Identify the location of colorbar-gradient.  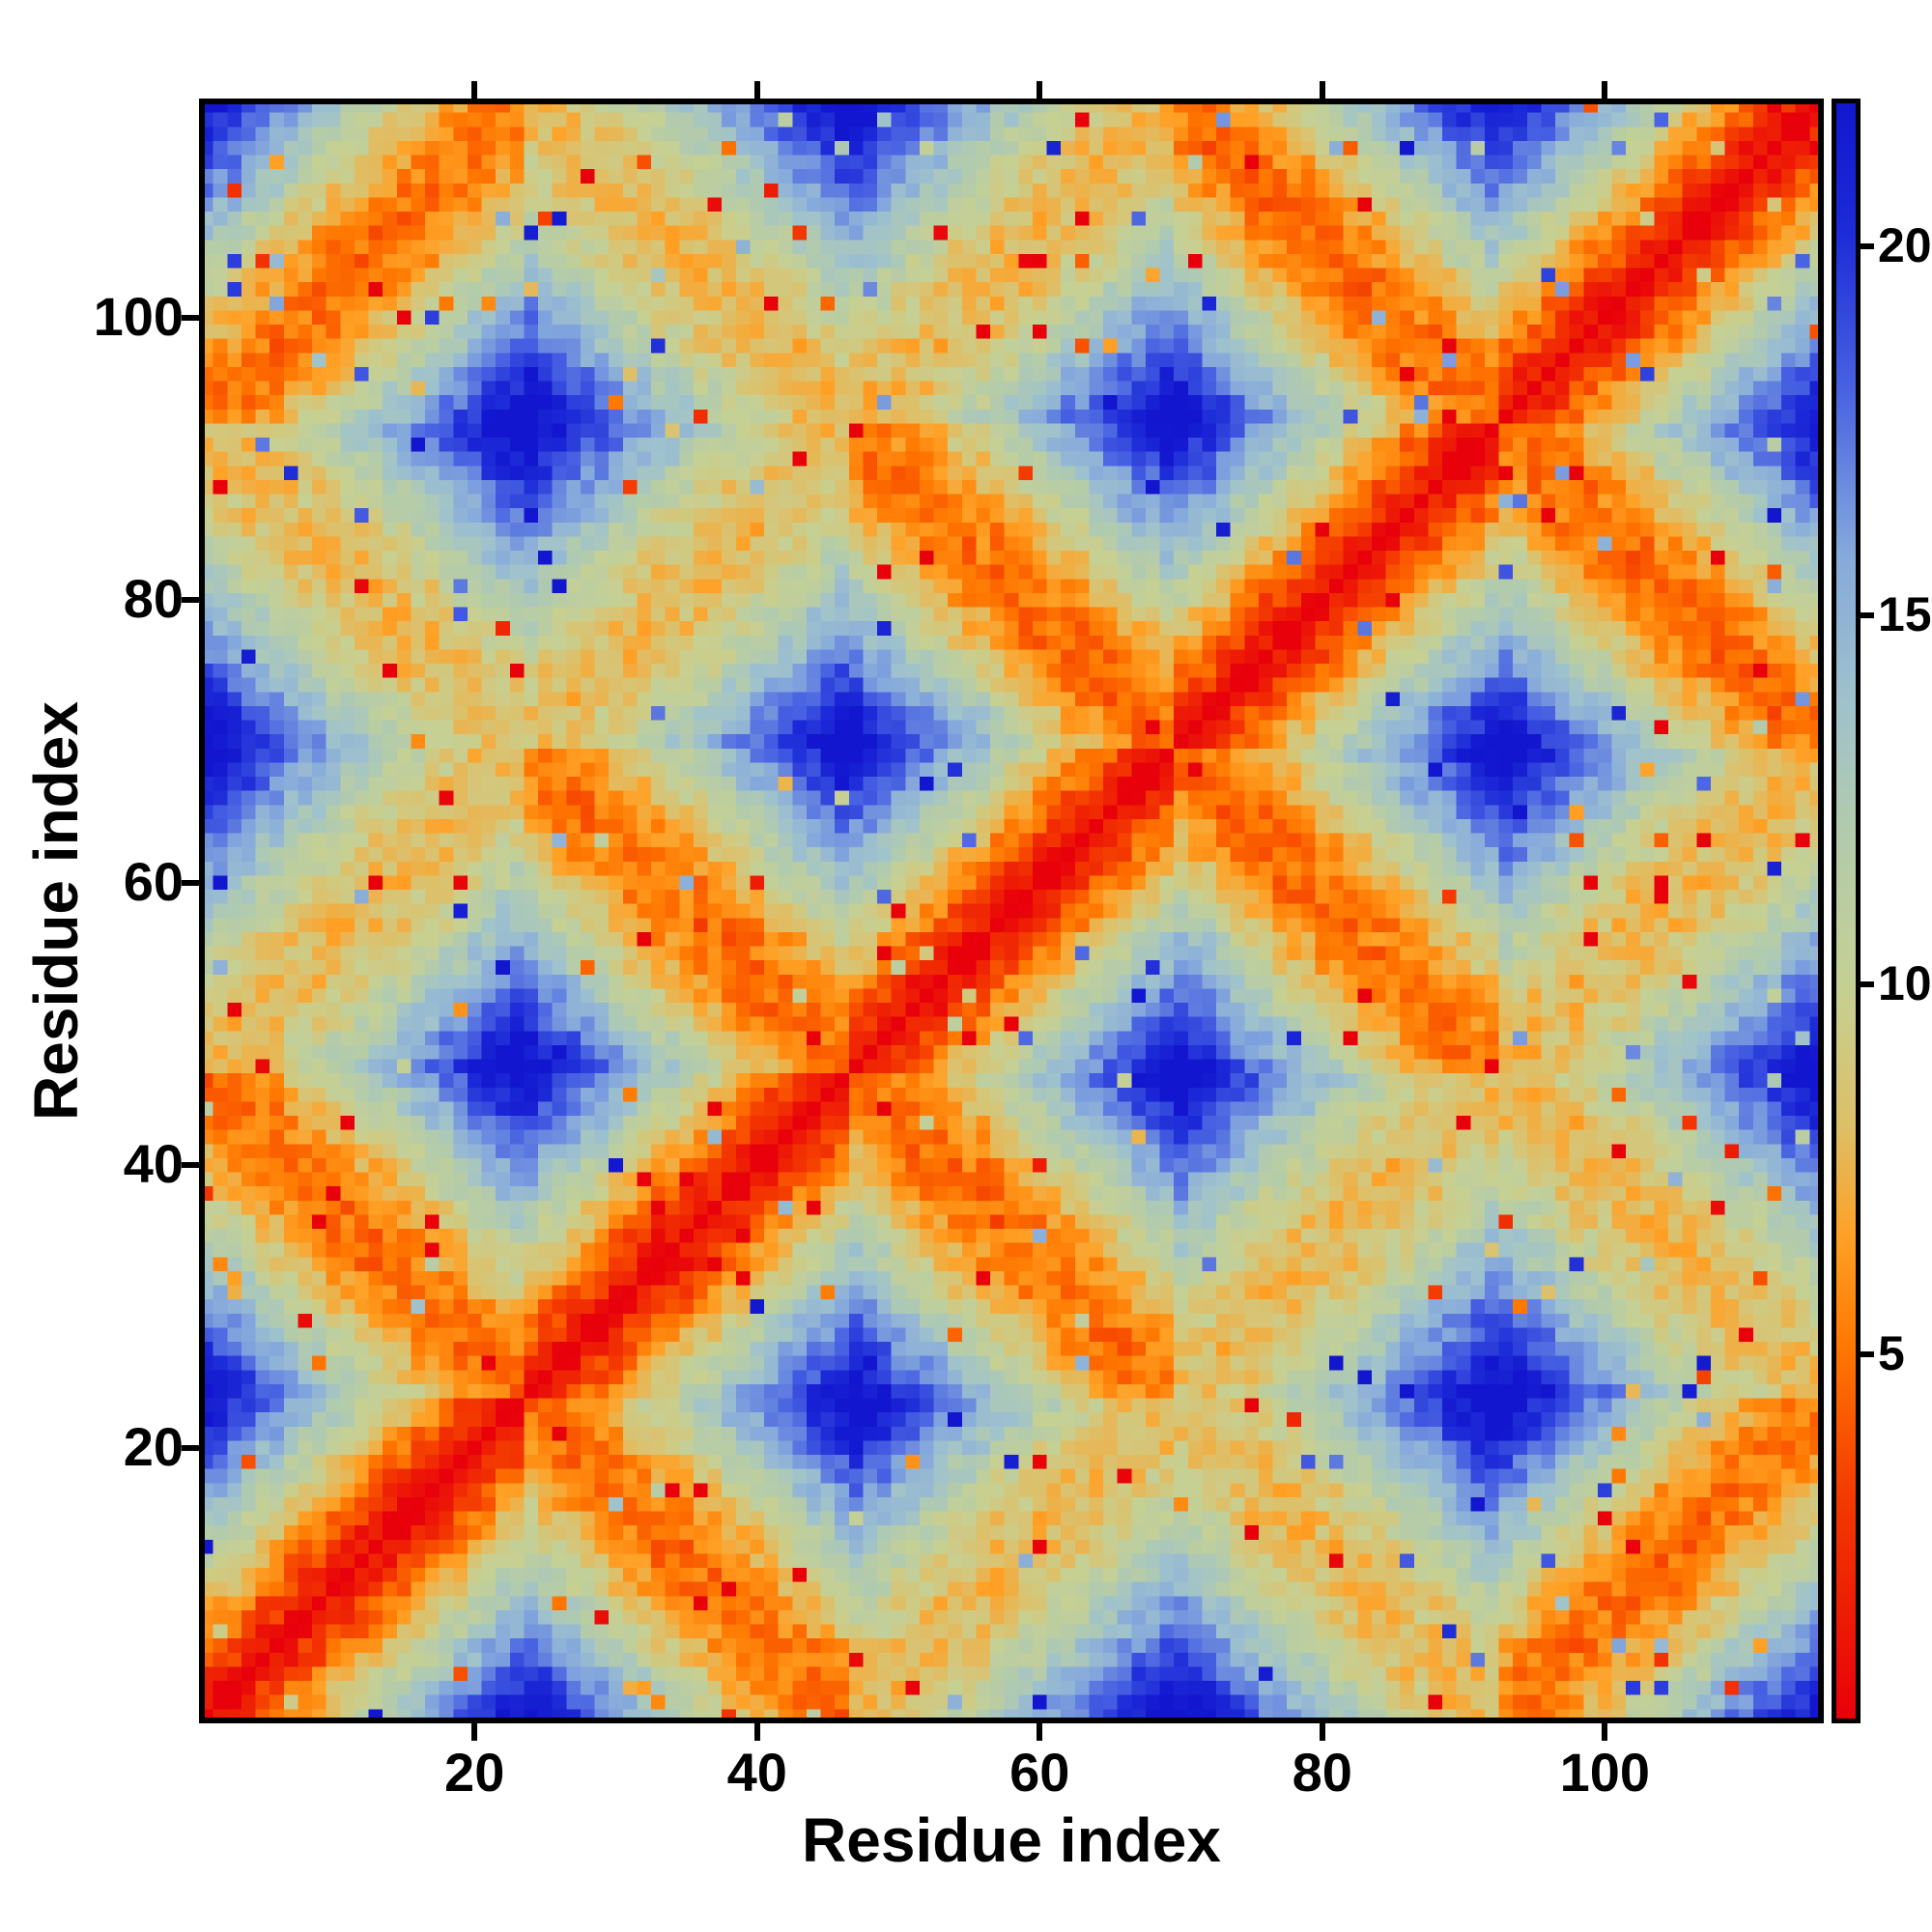
(1846, 911).